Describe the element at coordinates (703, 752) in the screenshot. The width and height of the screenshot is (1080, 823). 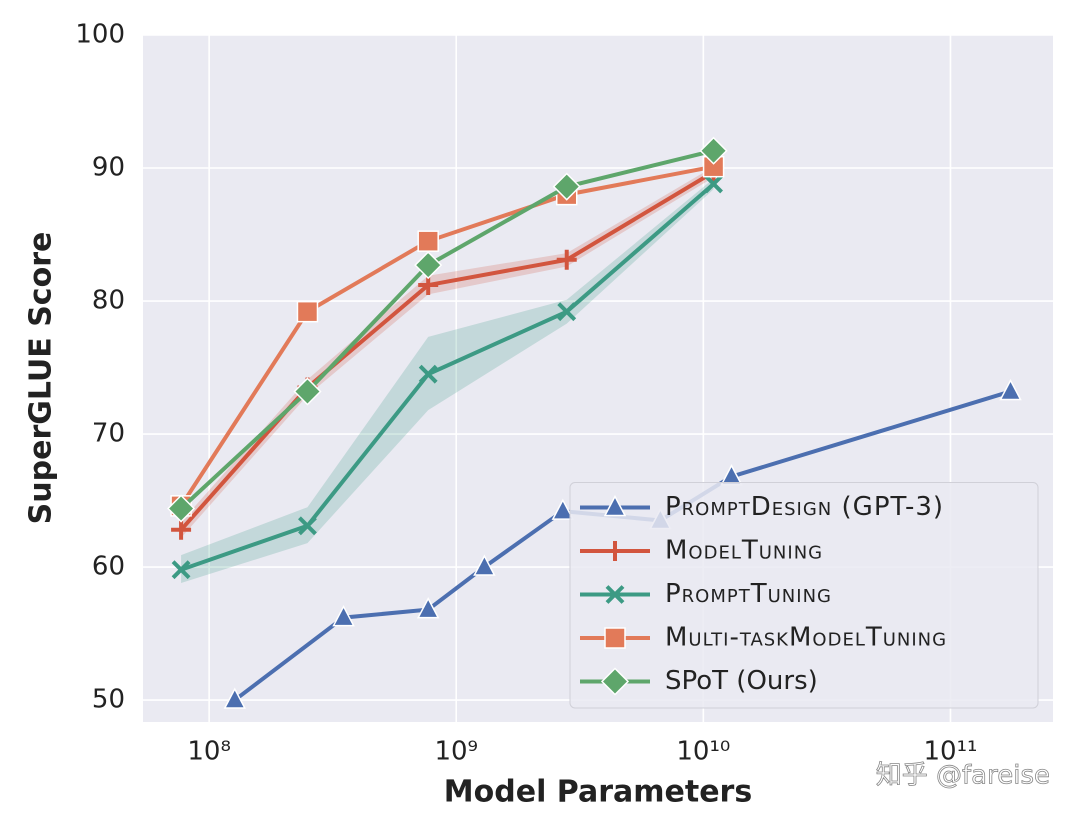
I see `x-tick-label: 10¹⁰` at that location.